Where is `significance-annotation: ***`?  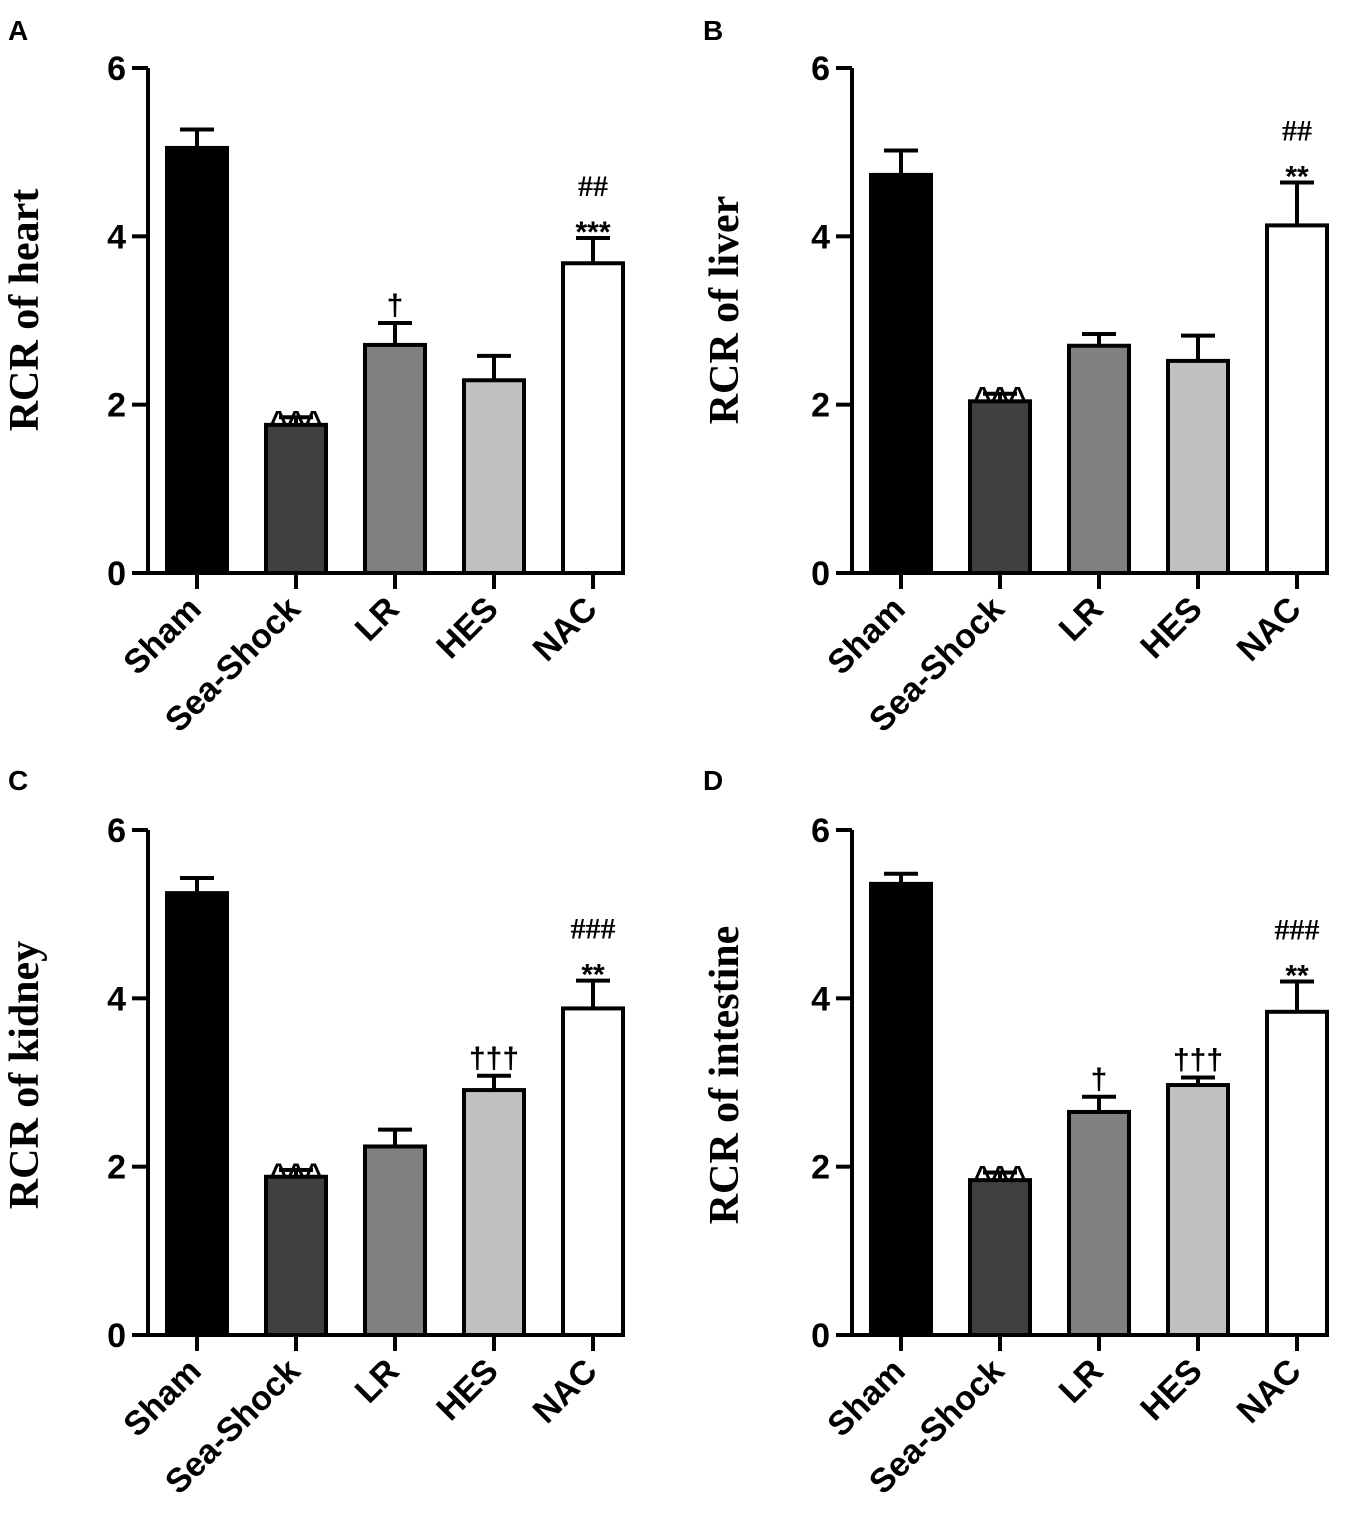
significance-annotation: *** is located at coordinates (592, 232).